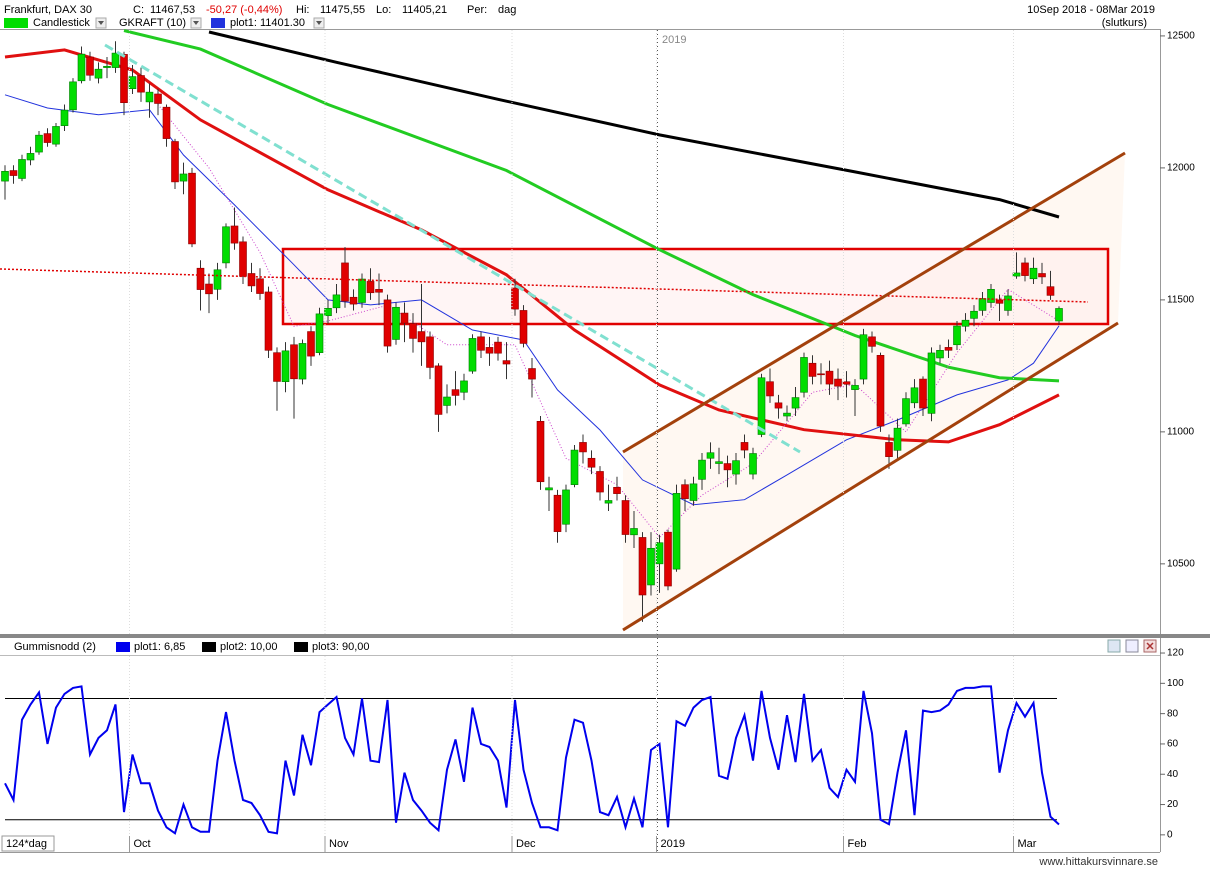 Image resolution: width=1210 pixels, height=869 pixels. I want to click on y-tick-label: 40, so click(1173, 774).